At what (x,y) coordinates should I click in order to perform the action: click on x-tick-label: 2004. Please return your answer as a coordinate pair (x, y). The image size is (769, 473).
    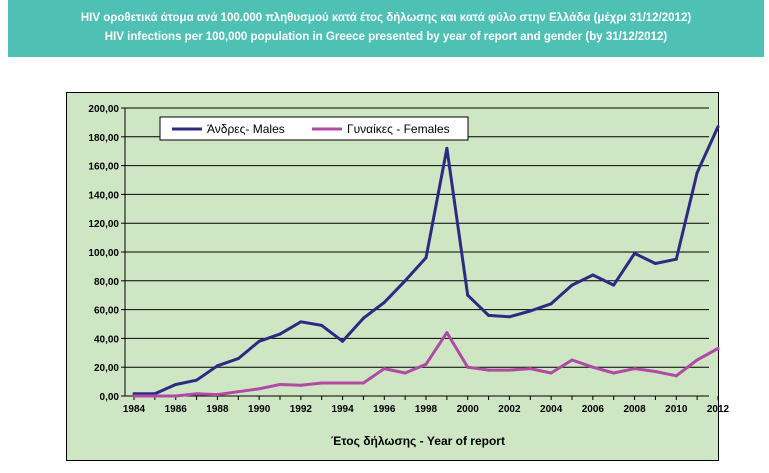
    Looking at the image, I should click on (551, 409).